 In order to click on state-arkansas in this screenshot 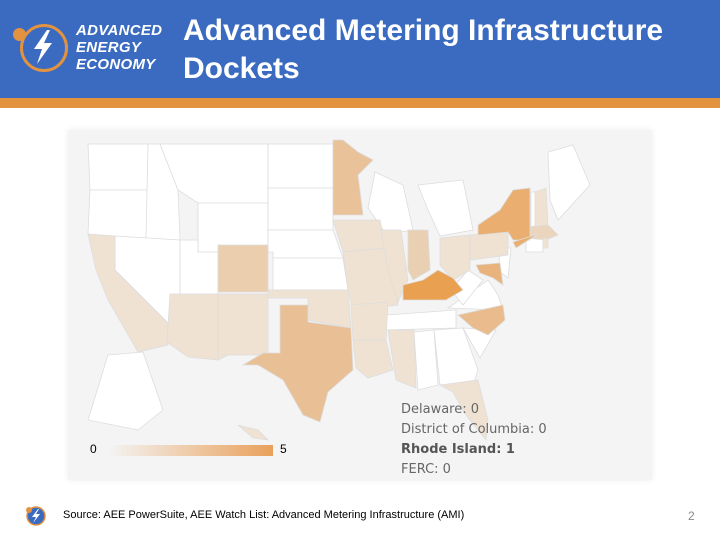, I will do `click(369, 321)`.